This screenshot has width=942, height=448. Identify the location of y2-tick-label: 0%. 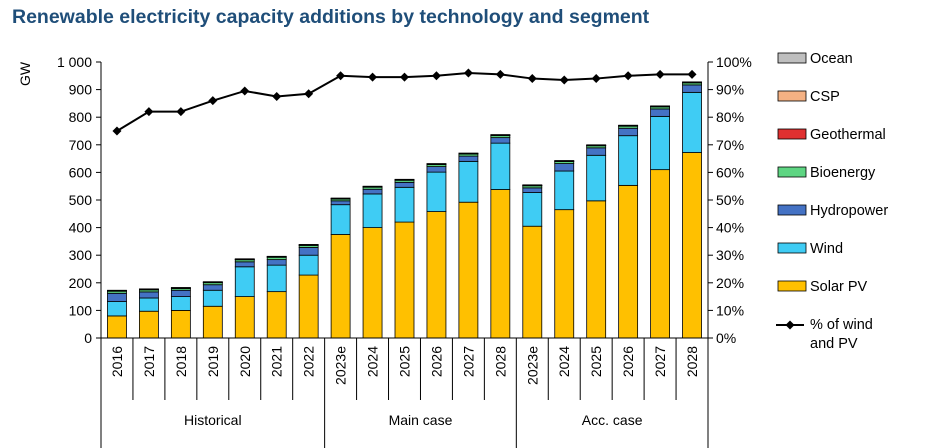
(726, 338).